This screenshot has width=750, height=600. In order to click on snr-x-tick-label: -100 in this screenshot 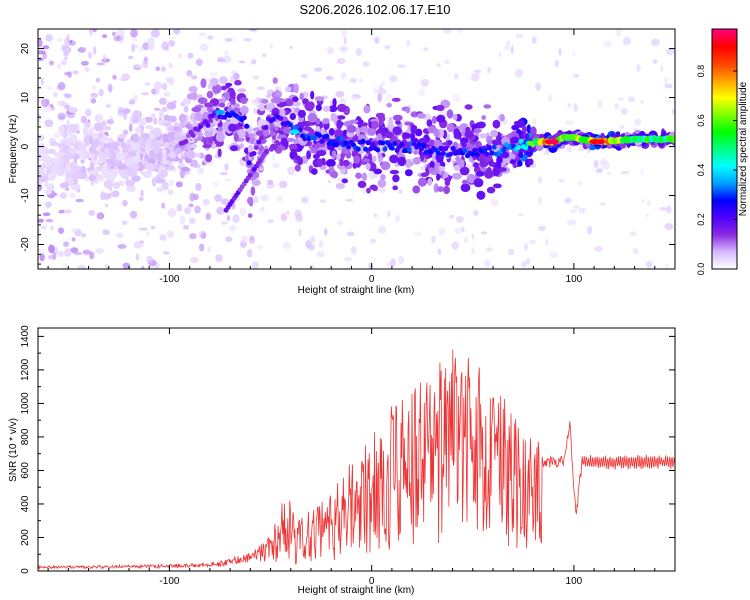, I will do `click(169, 581)`.